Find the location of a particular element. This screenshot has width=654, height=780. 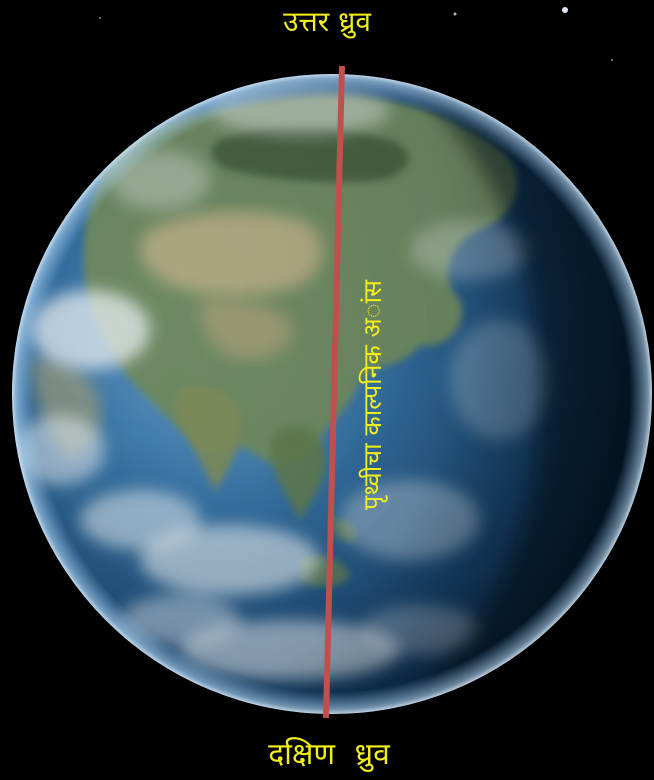

earth-axis-line is located at coordinates (334, 392).